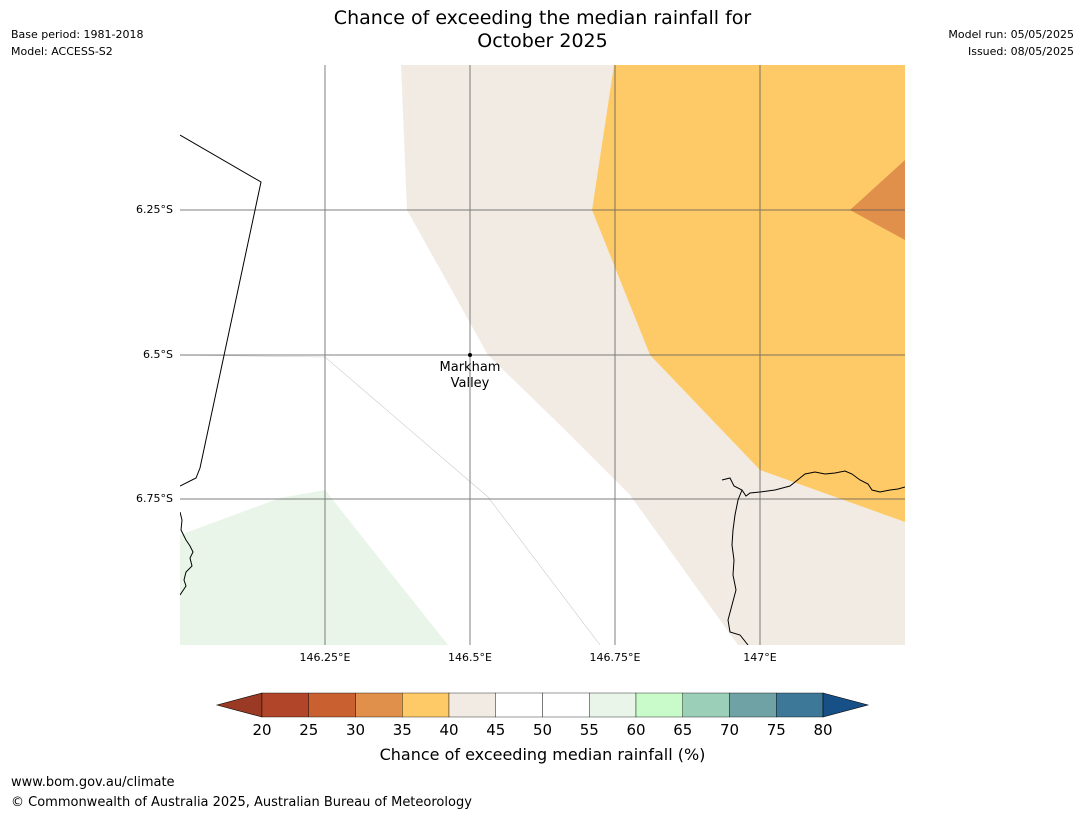 Image resolution: width=1085 pixels, height=816 pixels. Describe the element at coordinates (776, 730) in the screenshot. I see `colorbar-tick-label: 75` at that location.